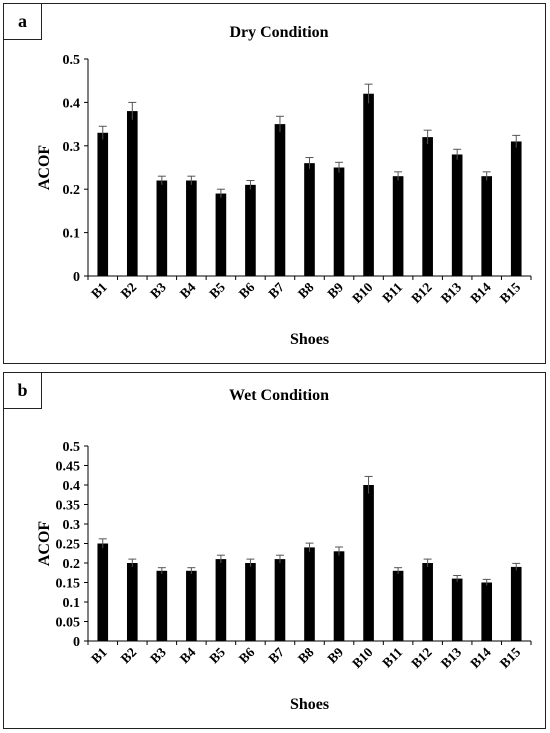  I want to click on y-tick-label: 0.45, so click(68, 467).